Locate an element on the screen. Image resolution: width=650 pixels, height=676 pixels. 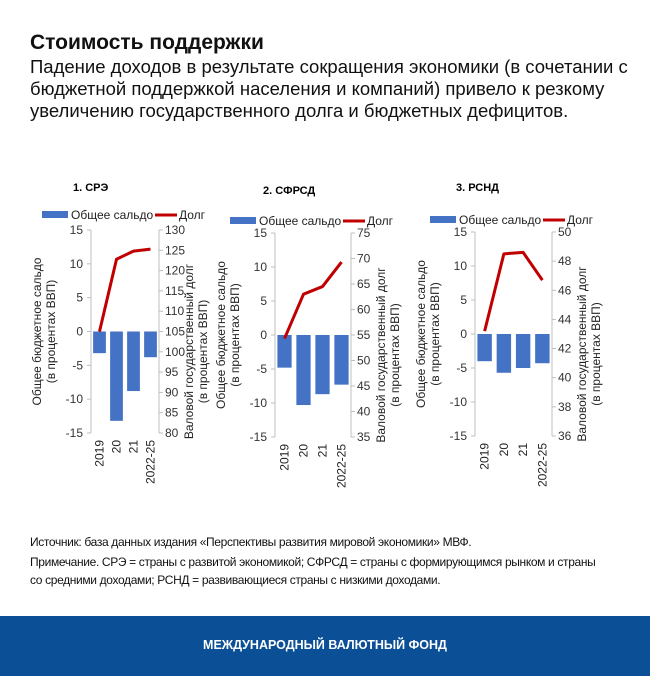
right-tick-label: 70 is located at coordinates (364, 259).